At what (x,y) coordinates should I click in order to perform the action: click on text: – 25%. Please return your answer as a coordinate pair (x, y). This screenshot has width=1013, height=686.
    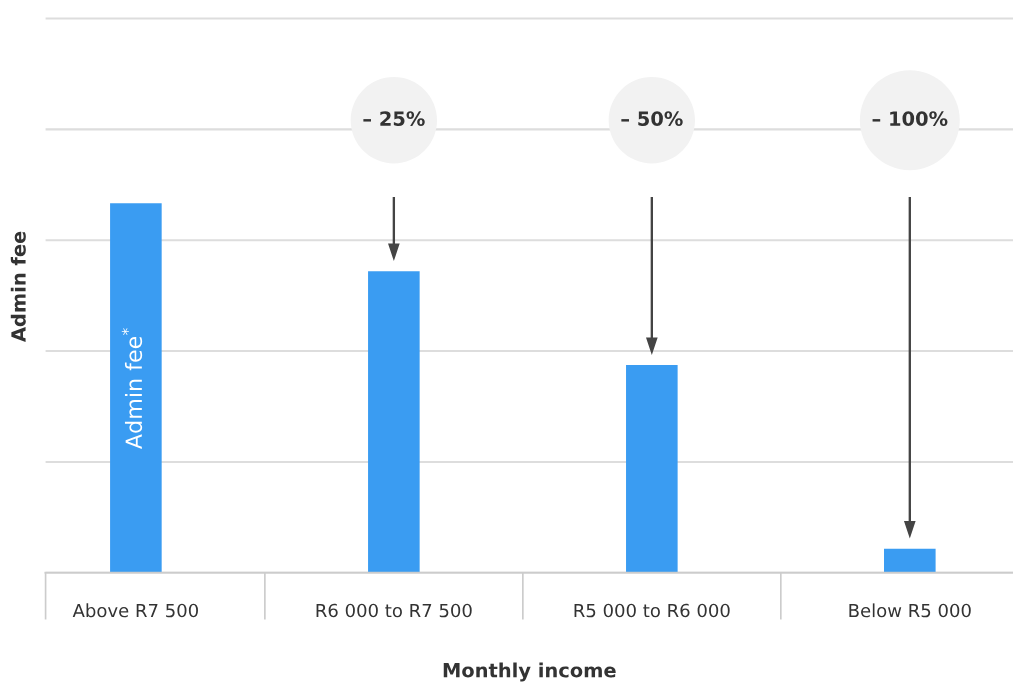
    Looking at the image, I should click on (394, 118).